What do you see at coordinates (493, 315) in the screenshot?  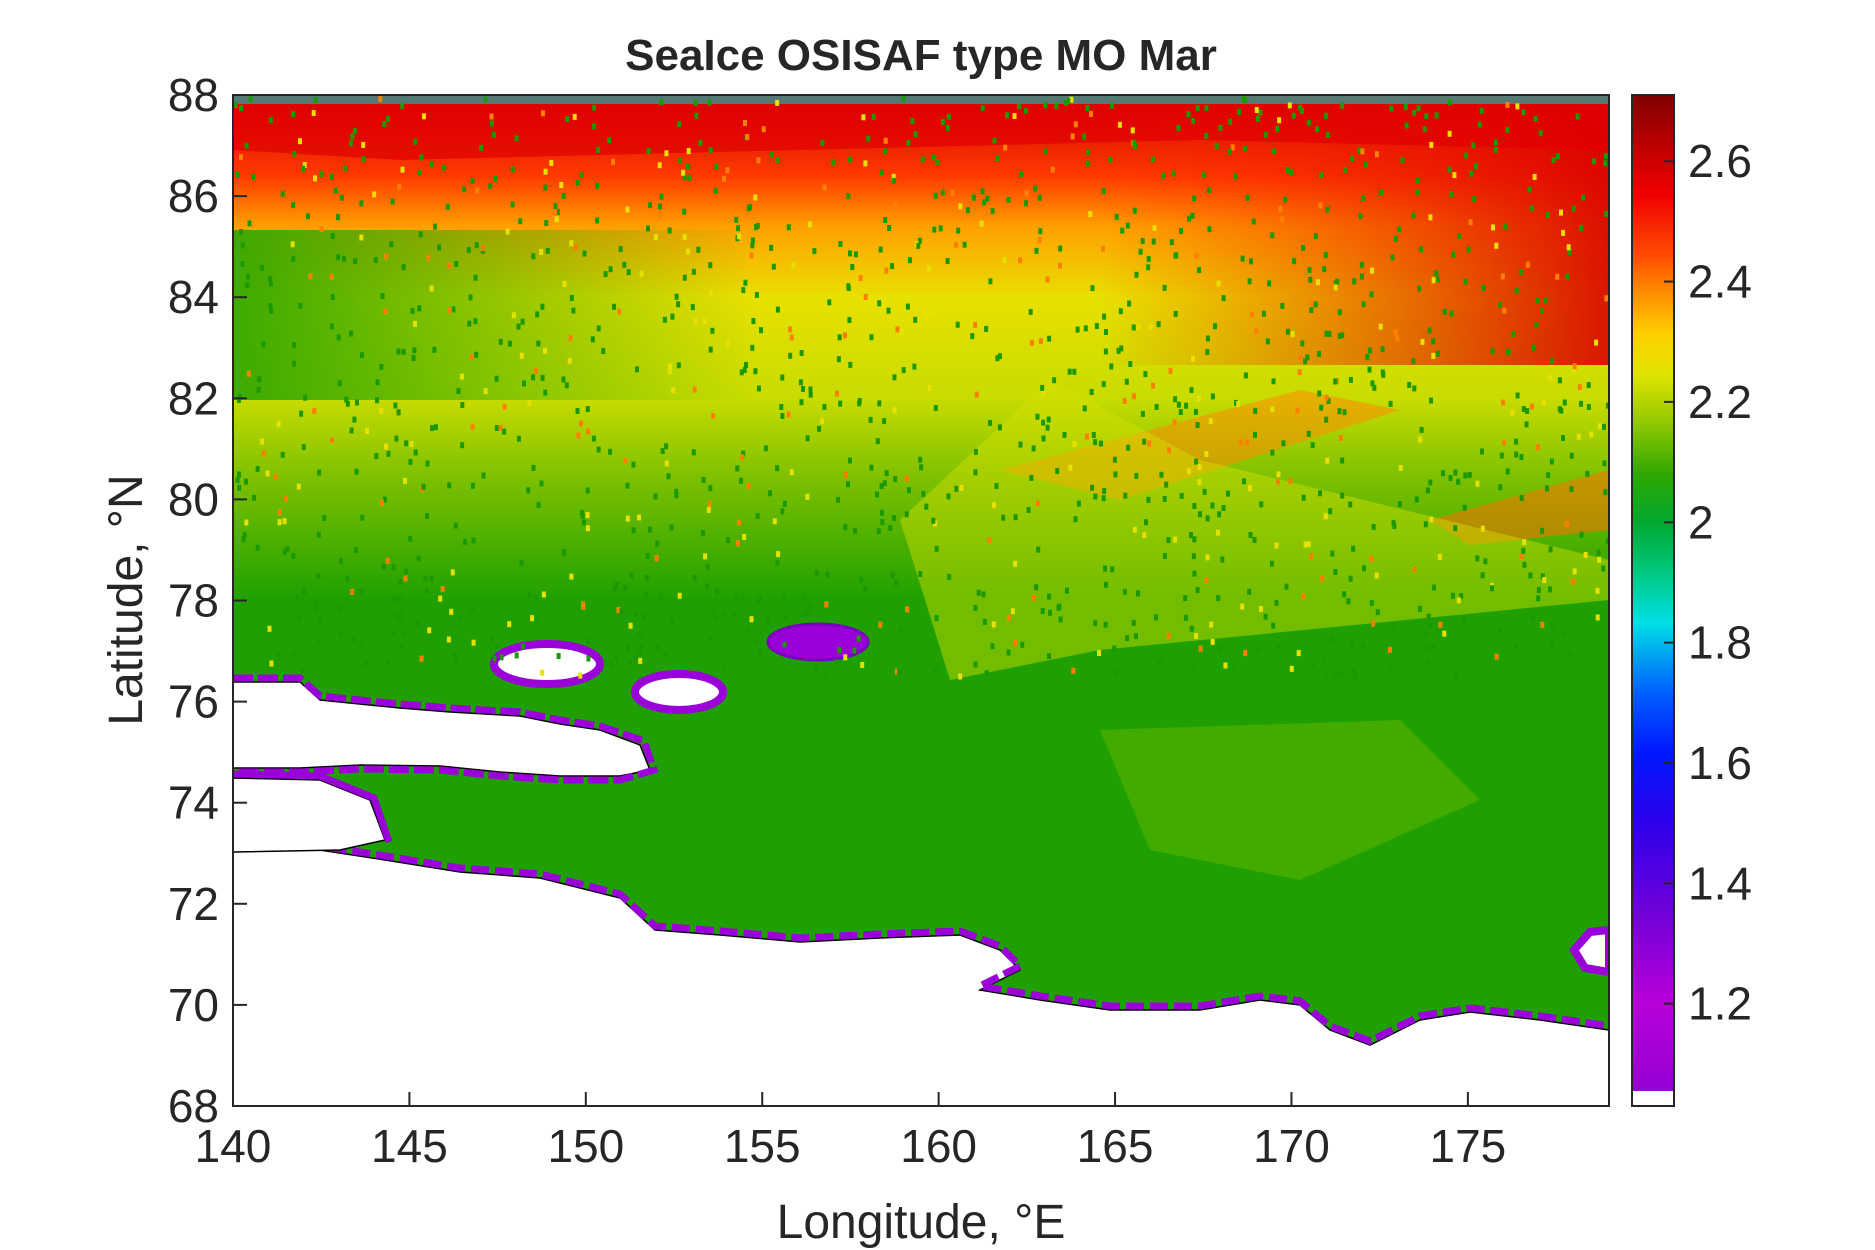 I see `heatmap-left-green-band` at bounding box center [493, 315].